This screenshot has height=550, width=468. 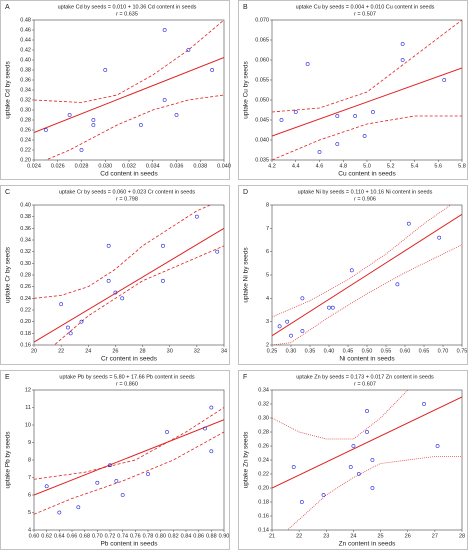 What do you see at coordinates (25, 80) in the screenshot?
I see `y-tick-label: 0.36` at bounding box center [25, 80].